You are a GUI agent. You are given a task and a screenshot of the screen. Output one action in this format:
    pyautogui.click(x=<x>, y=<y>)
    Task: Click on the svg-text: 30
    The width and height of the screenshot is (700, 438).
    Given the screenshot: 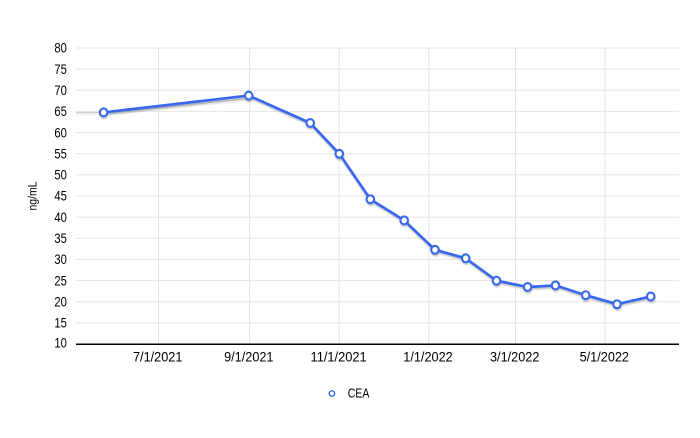 What is the action you would take?
    pyautogui.click(x=60, y=259)
    